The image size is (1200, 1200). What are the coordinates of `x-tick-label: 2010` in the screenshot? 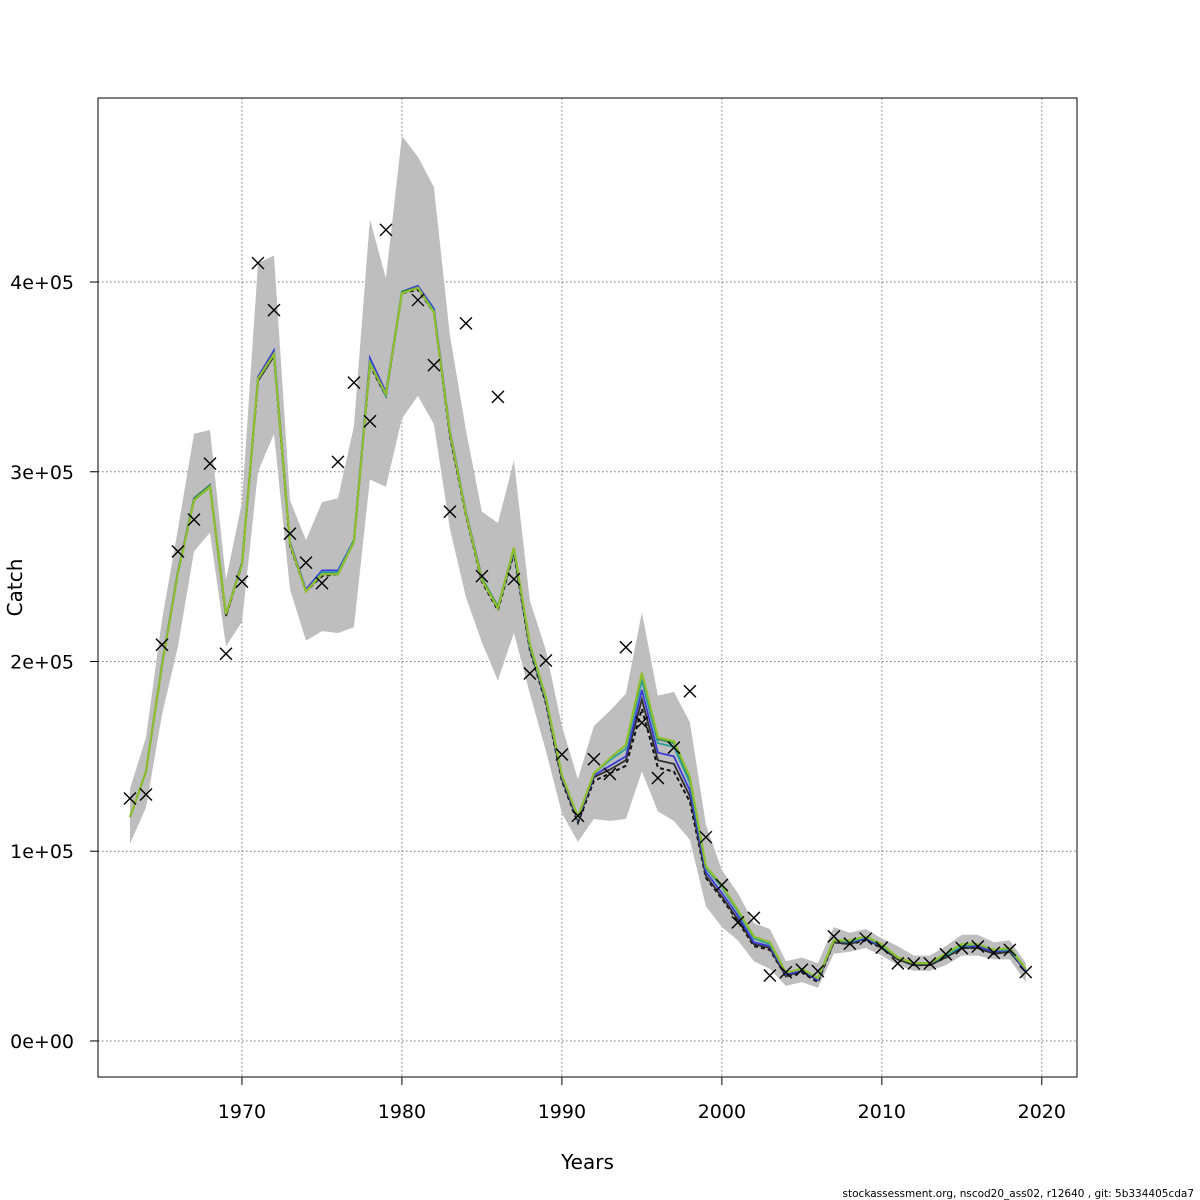 It's located at (882, 1112).